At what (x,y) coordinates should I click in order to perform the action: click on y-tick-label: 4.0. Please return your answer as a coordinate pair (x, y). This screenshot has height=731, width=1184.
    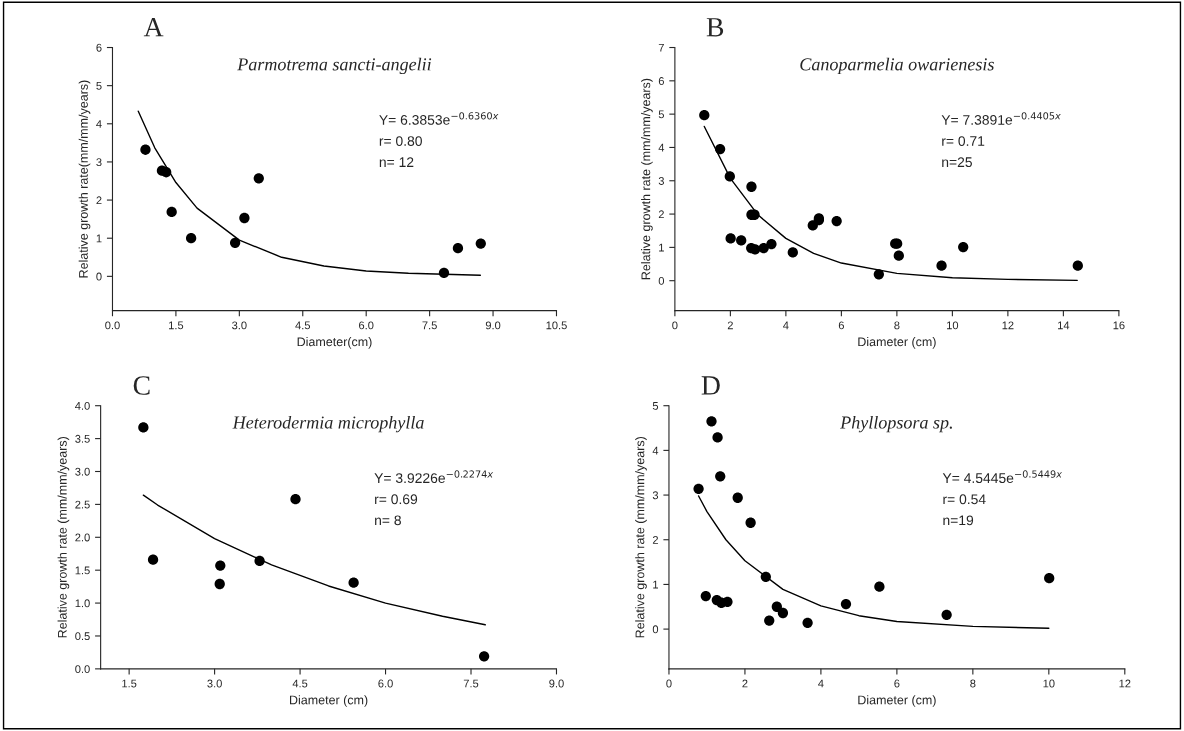
    Looking at the image, I should click on (82, 405).